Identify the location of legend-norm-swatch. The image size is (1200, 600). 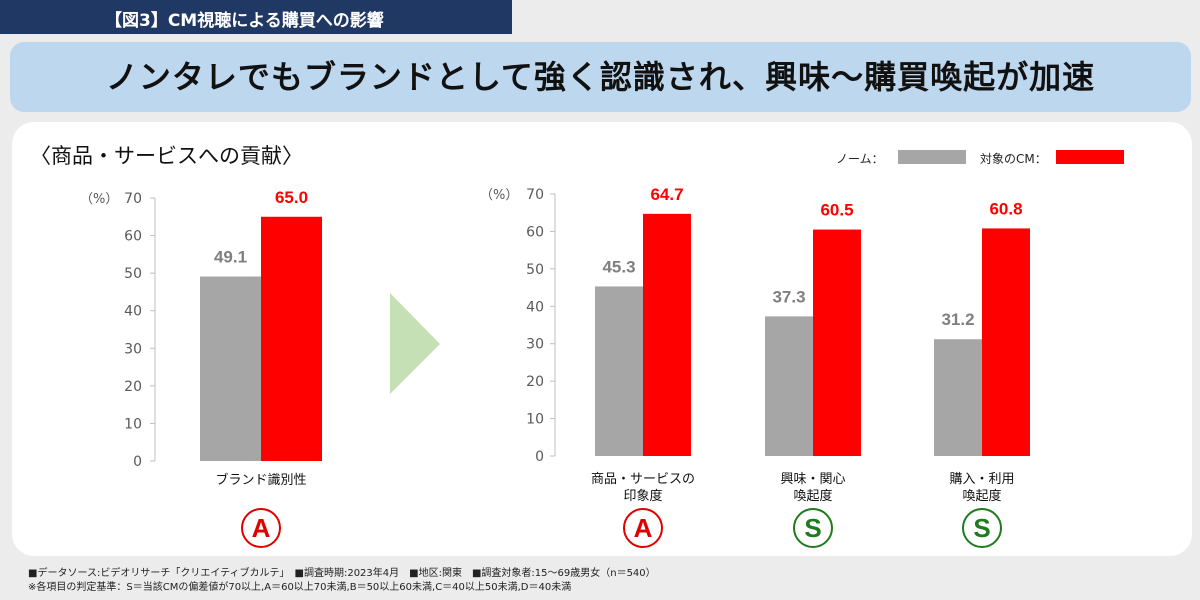
(932, 157).